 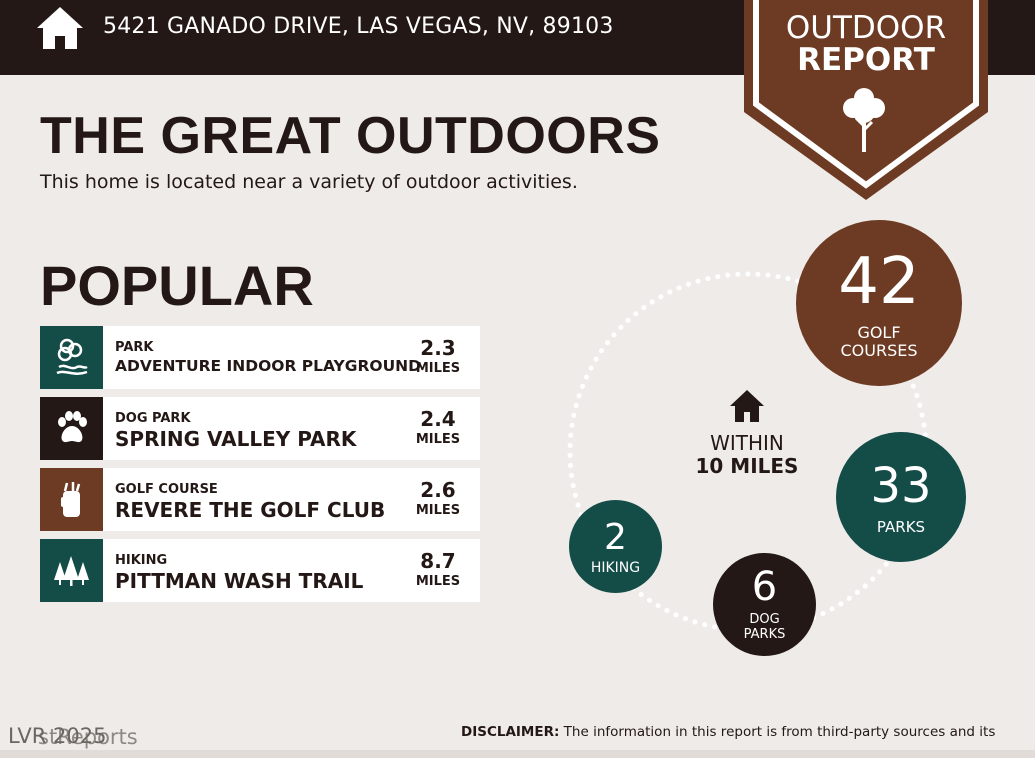 I want to click on hiking-count: 2, so click(x=615, y=537).